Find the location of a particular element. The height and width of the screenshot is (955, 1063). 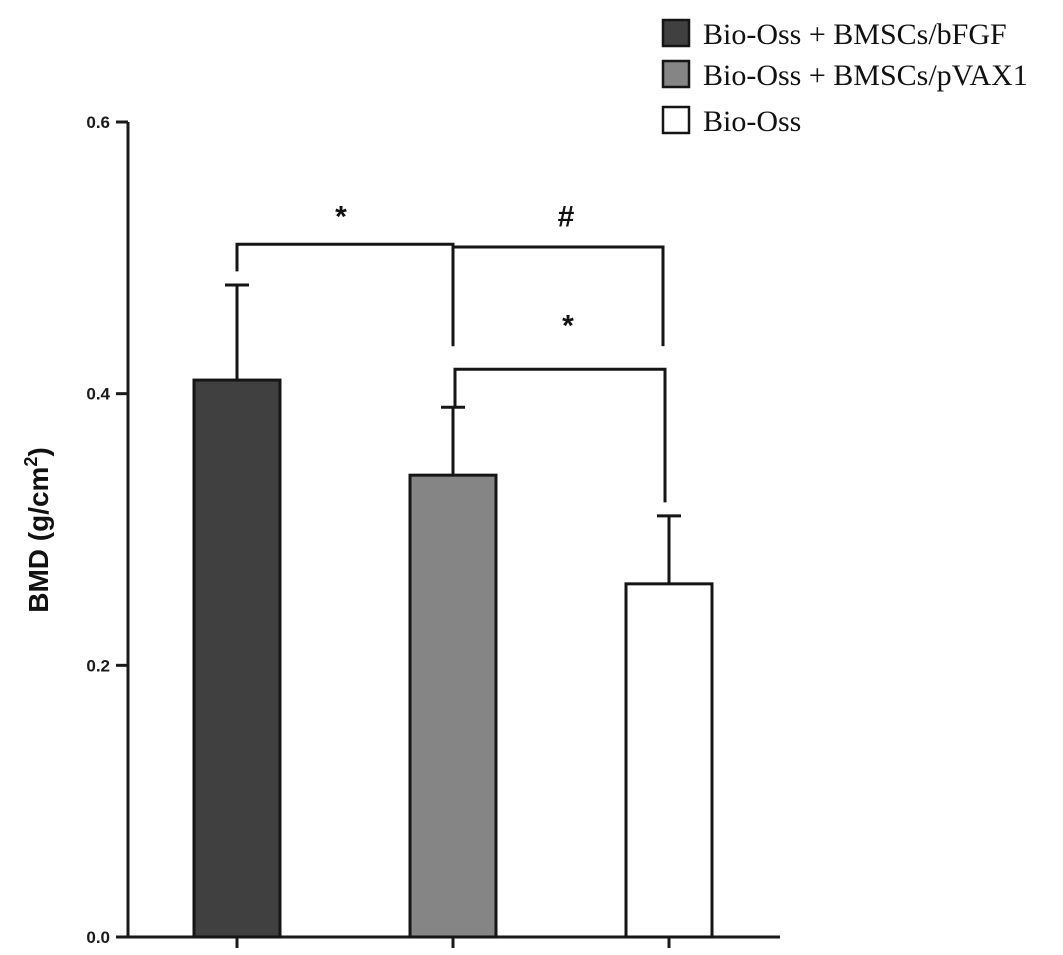

y-tick-label: 0.6 is located at coordinates (98, 122).